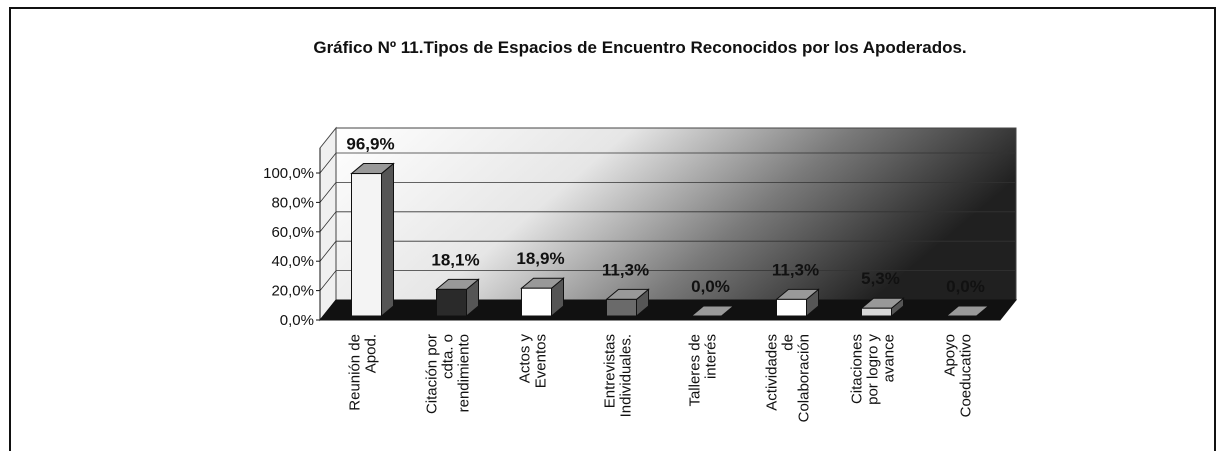 This screenshot has width=1225, height=451. Describe the element at coordinates (297, 320) in the screenshot. I see `y-tick-label: 0,0%` at that location.